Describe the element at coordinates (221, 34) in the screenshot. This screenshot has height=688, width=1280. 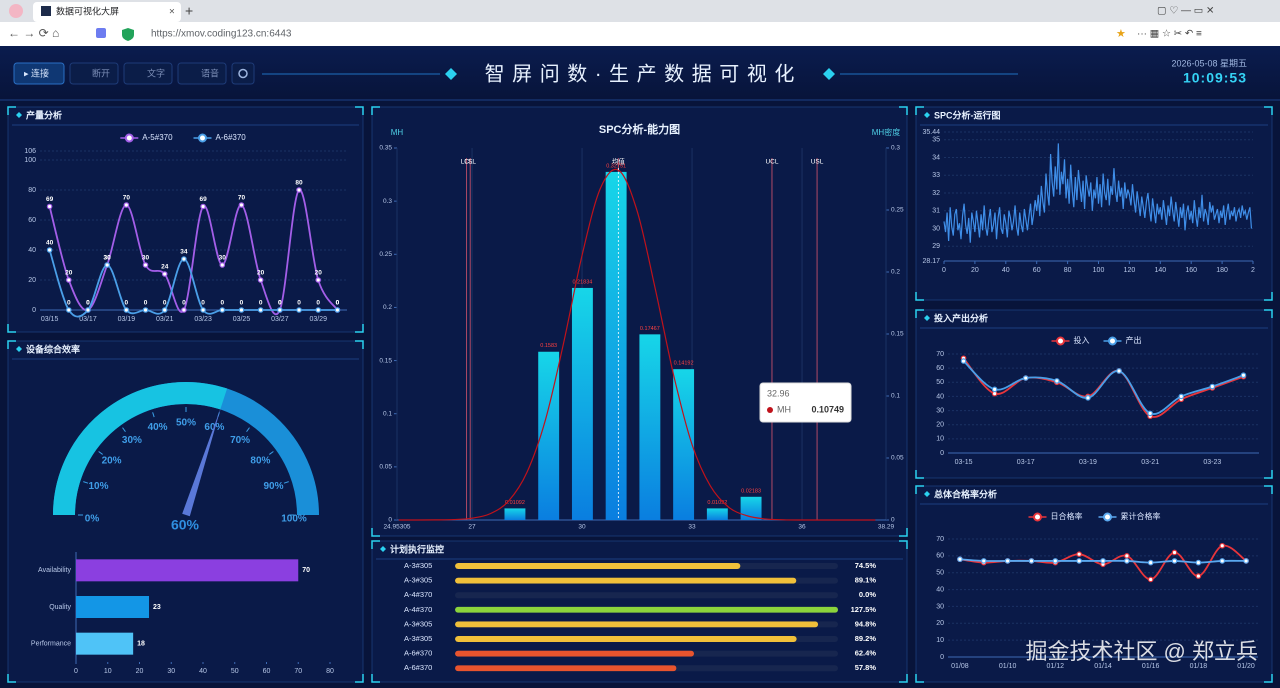
I see `url: https://xmov.coding123.cn:6443` at that location.